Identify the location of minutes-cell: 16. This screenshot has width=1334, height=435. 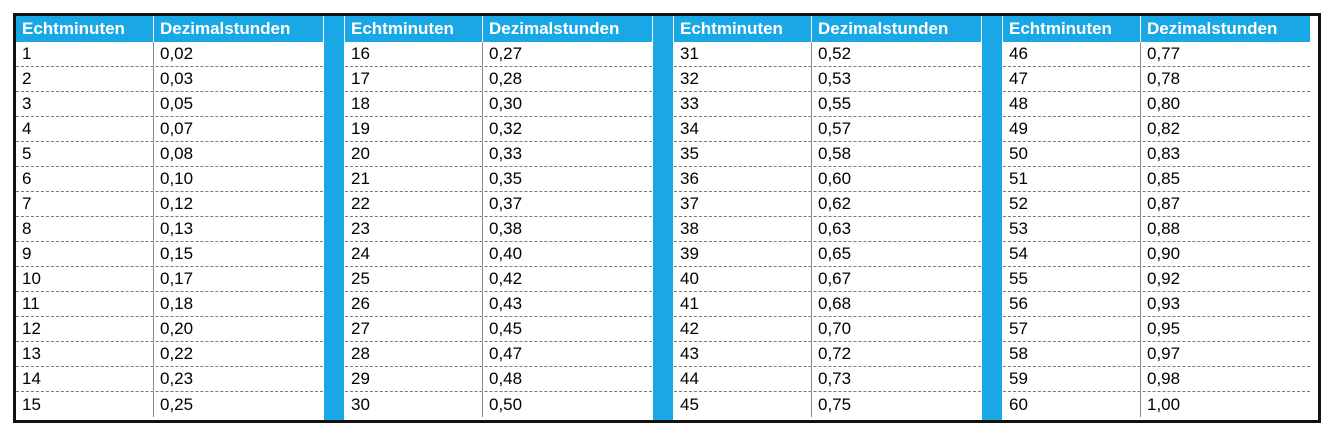
(414, 54).